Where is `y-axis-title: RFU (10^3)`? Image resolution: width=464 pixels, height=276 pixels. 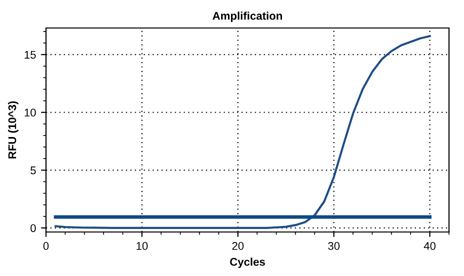
y-axis-title: RFU (10^3) is located at coordinates (13, 129).